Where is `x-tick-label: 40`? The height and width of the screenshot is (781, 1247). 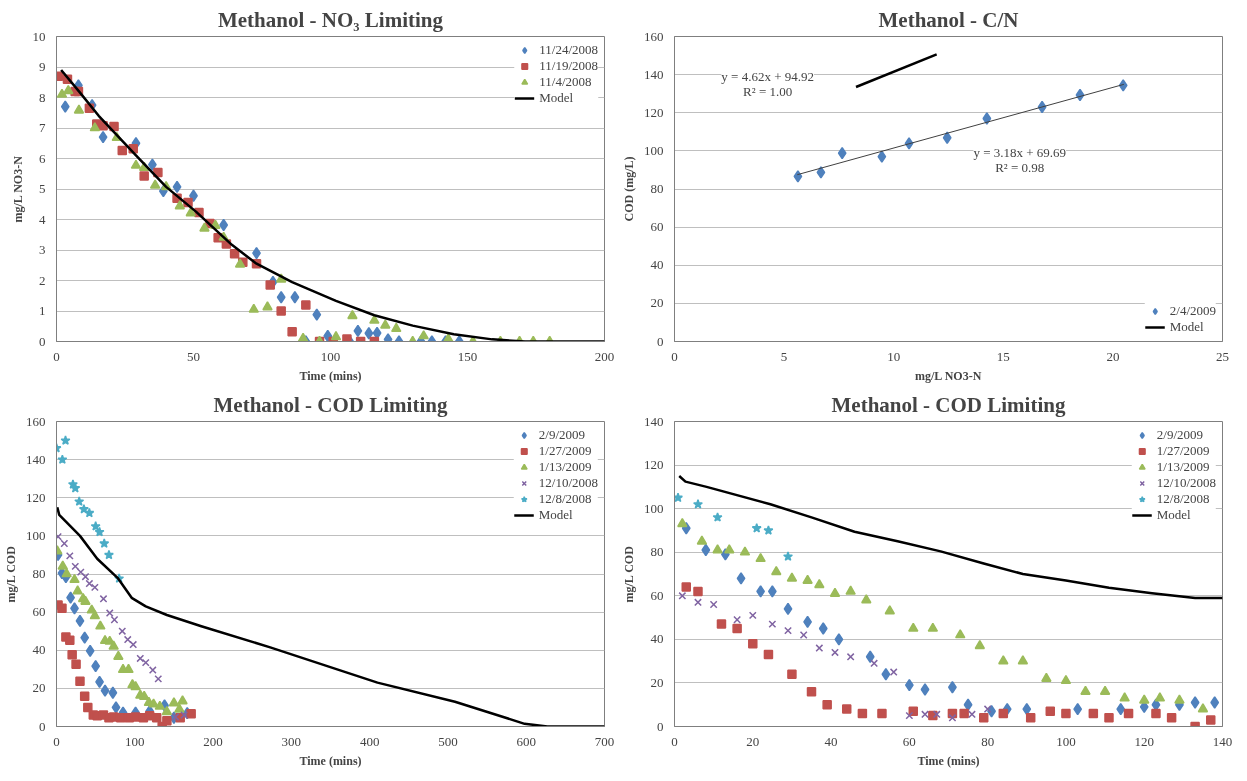 x-tick-label: 40 is located at coordinates (831, 741).